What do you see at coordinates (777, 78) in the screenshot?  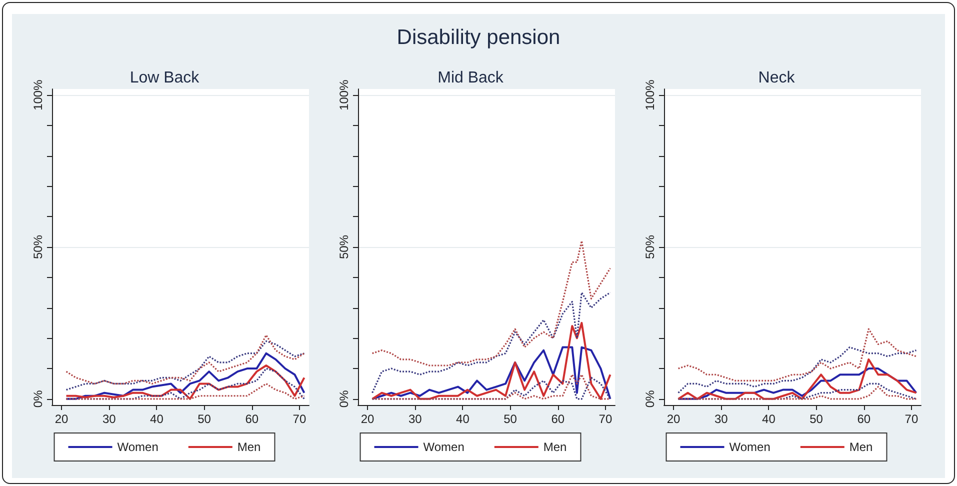 I see `chart-title: Neck` at bounding box center [777, 78].